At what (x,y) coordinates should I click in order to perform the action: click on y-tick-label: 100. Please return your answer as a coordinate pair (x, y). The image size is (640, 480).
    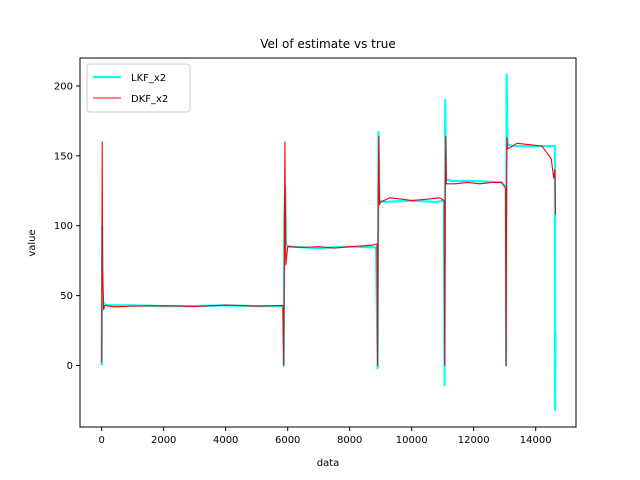
    Looking at the image, I should click on (63, 226).